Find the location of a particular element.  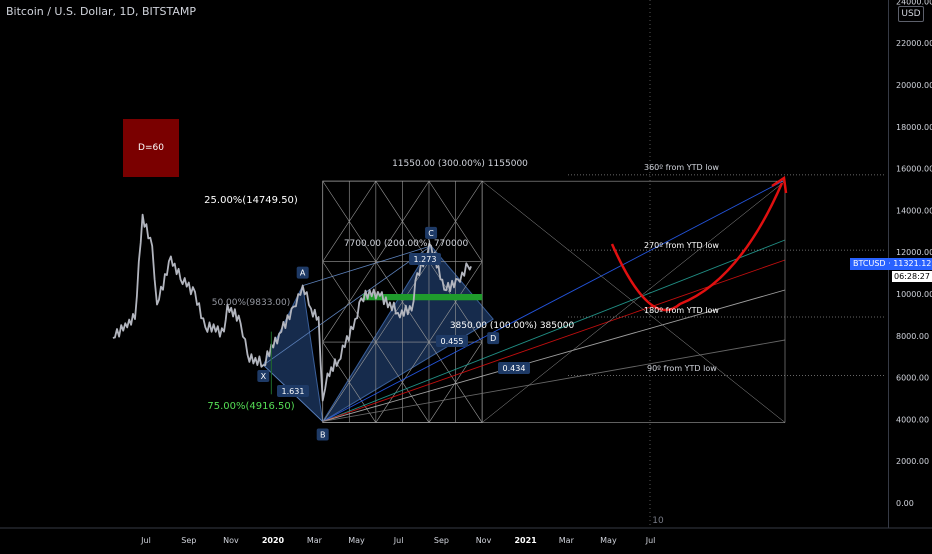

symbol-title: Bitcoin / U.S. Dollar, 1D, BITSTAMP is located at coordinates (101, 11).